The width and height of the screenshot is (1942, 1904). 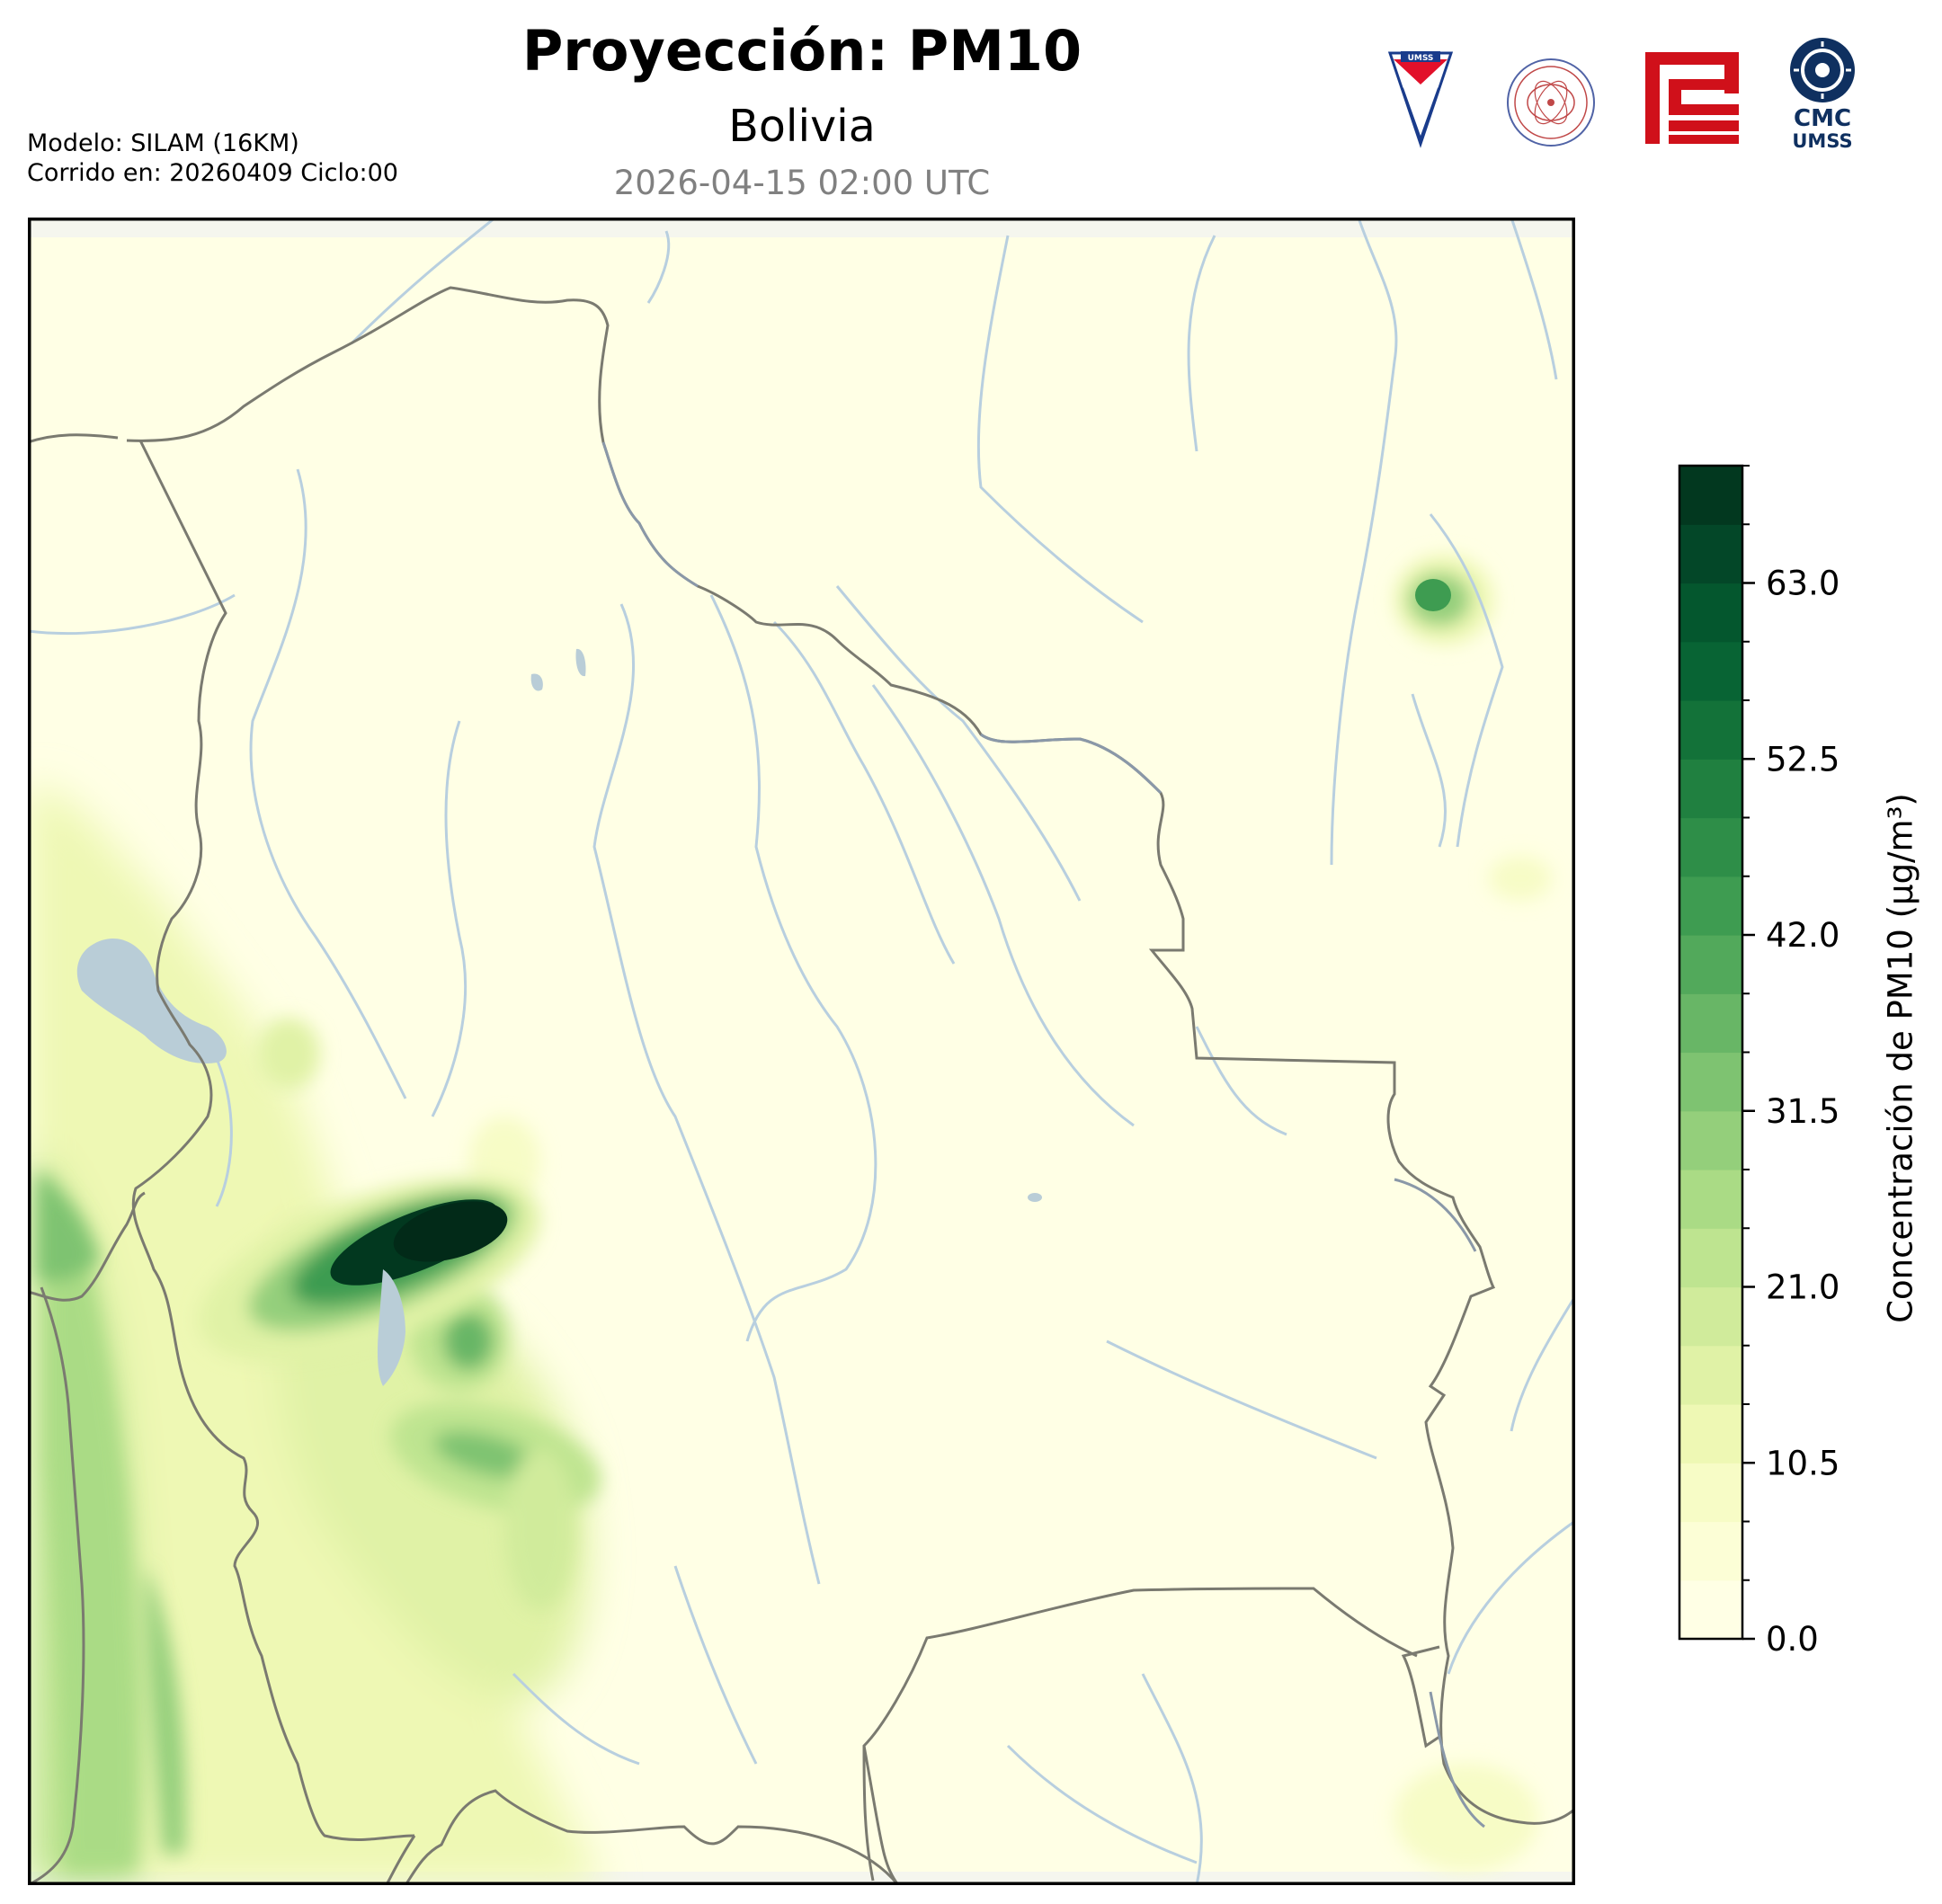 I want to click on colorbar-ticks: 0.0 10.5 21.0 31.5 42.0 52.5 63.0, so click(x=1791, y=1062).